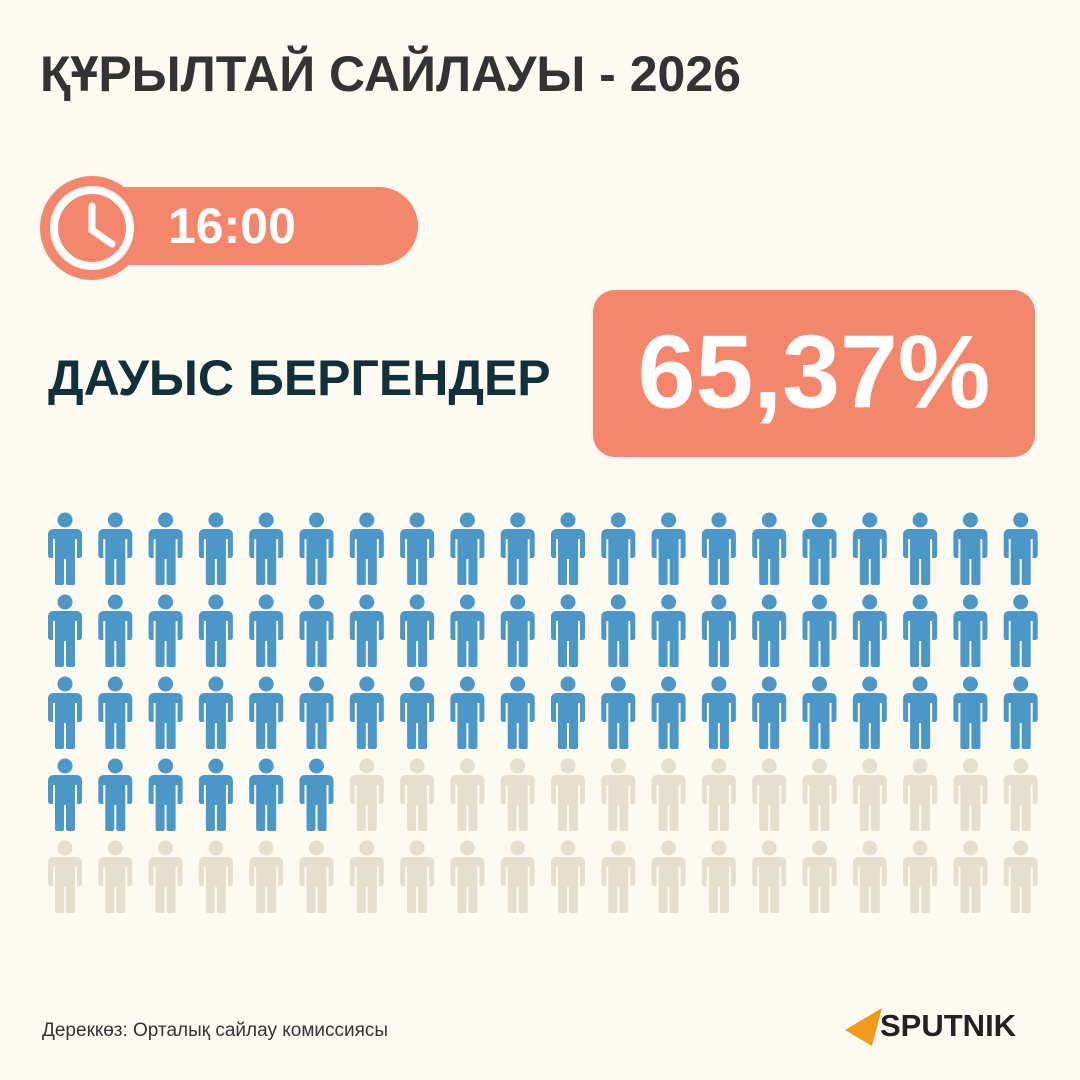 The image size is (1080, 1080). What do you see at coordinates (102, 225) in the screenshot?
I see `clock-hands` at bounding box center [102, 225].